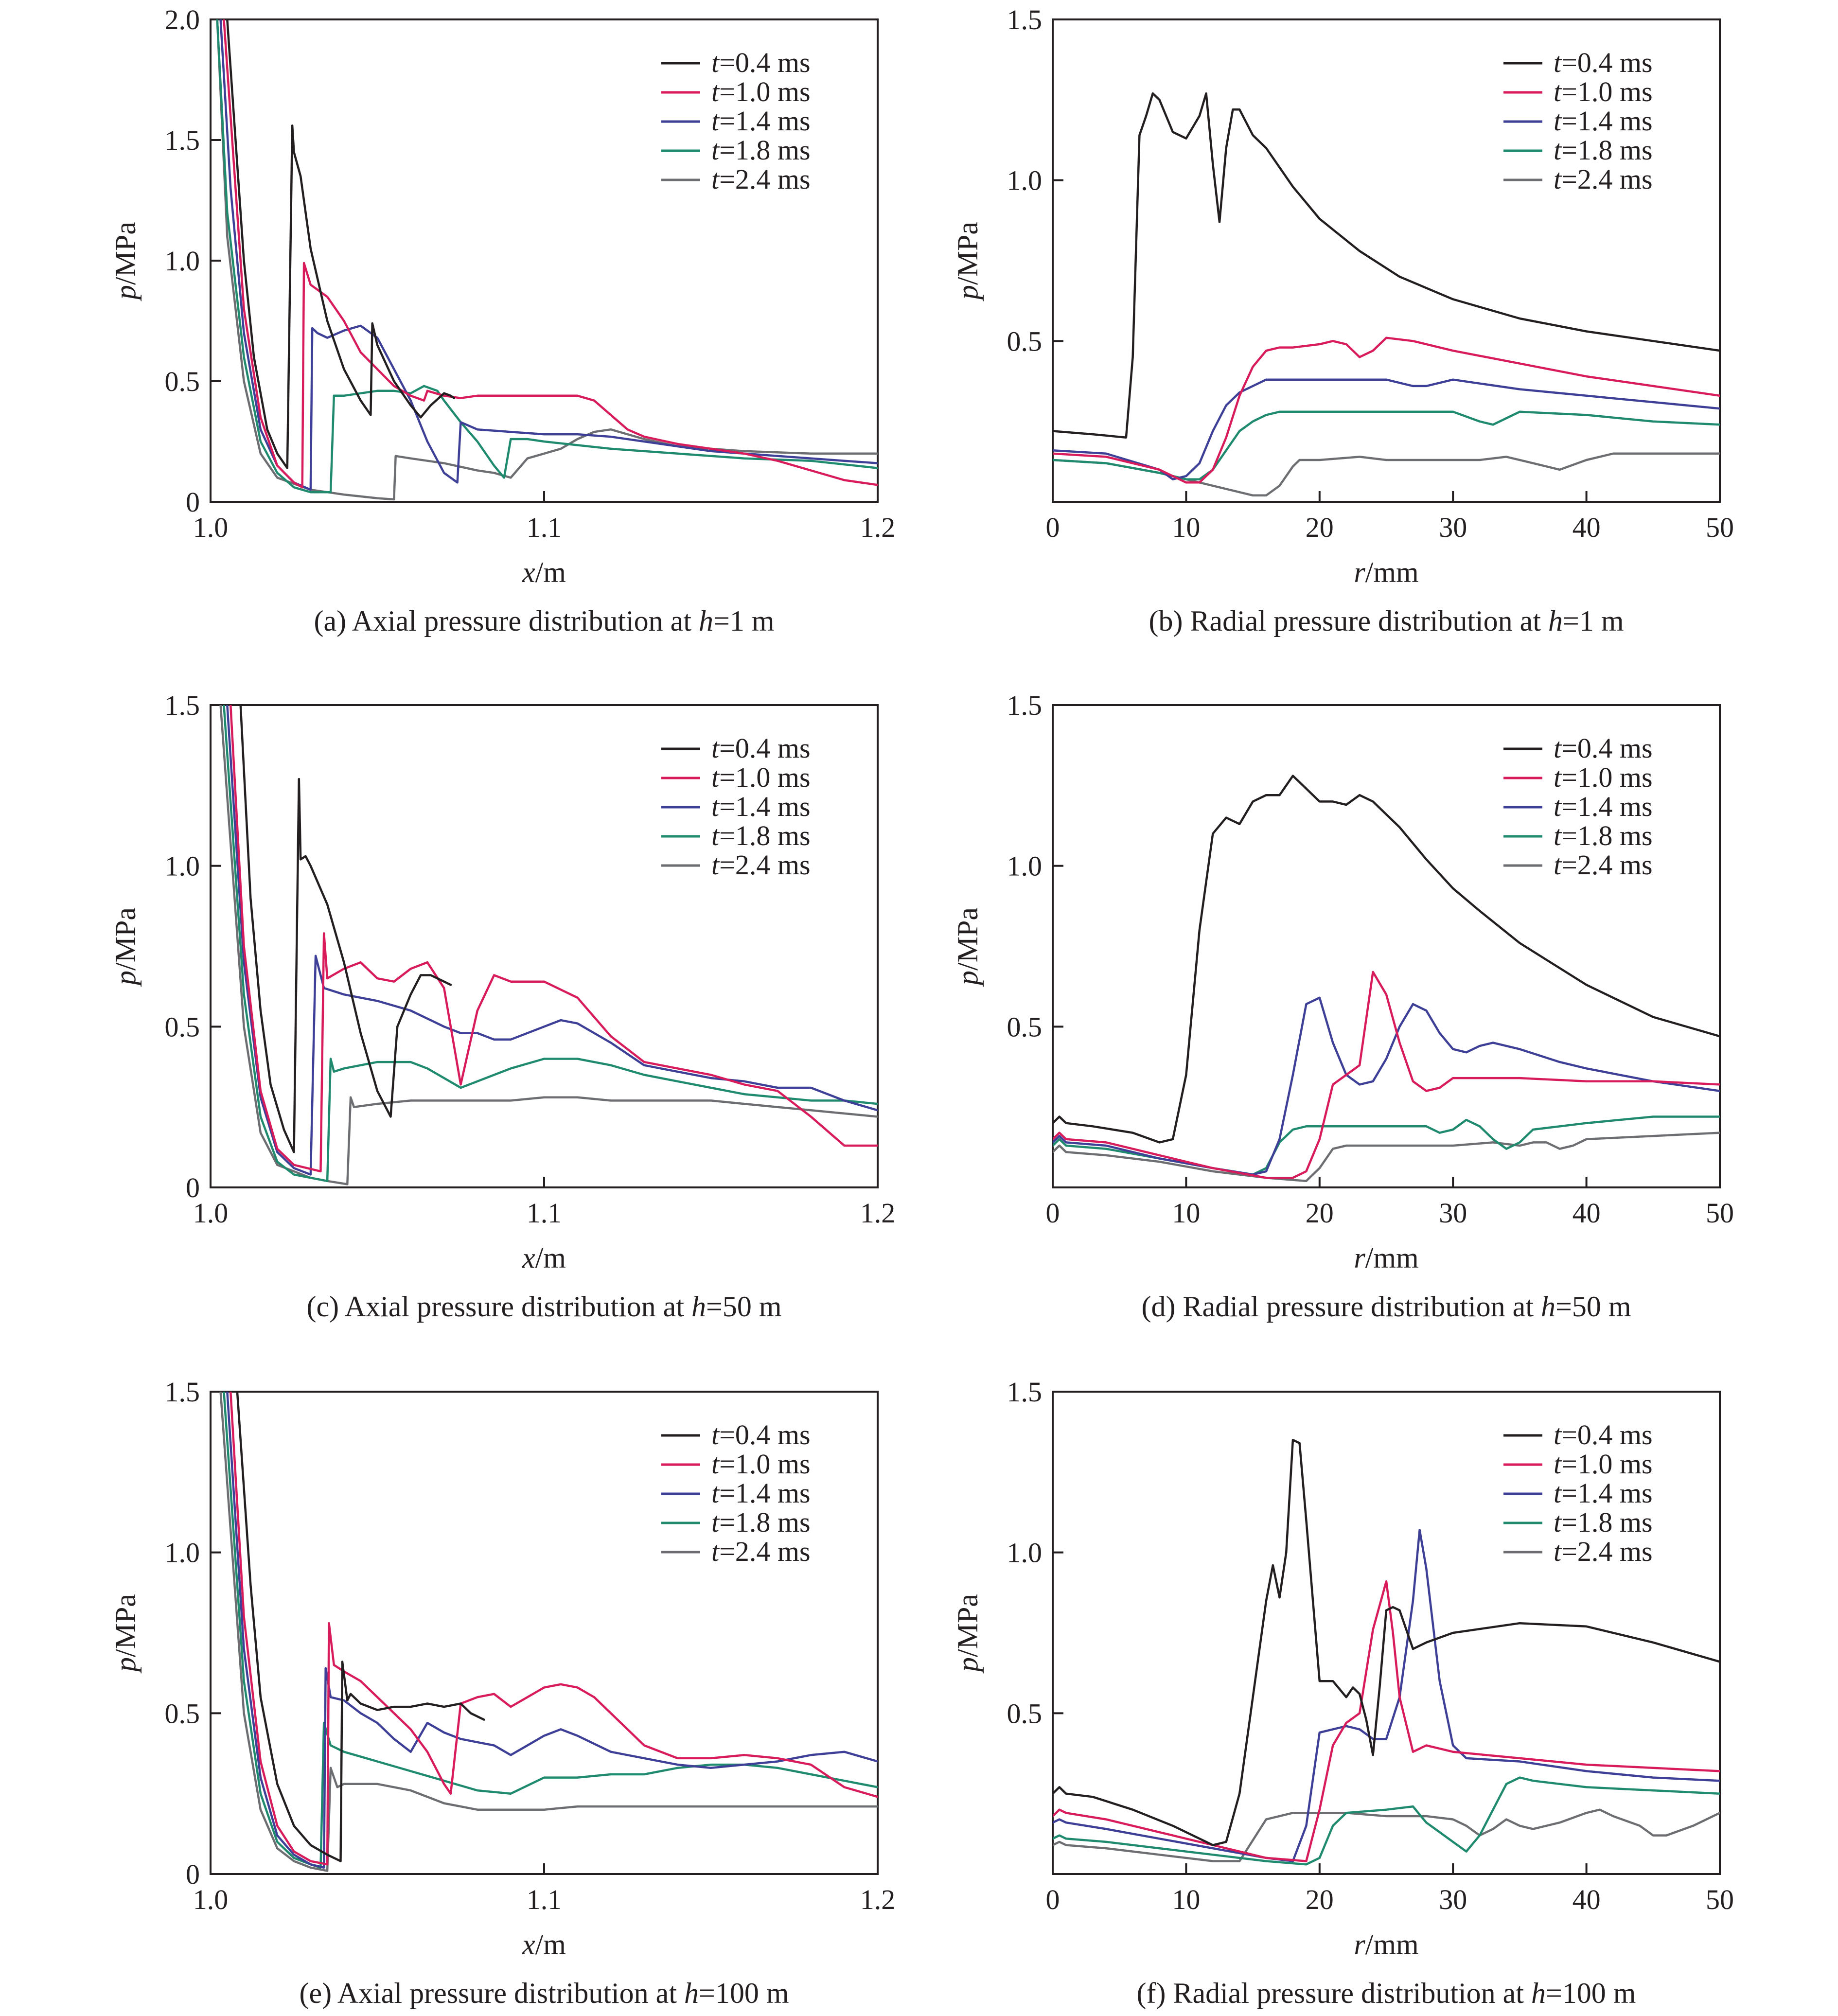 Image resolution: width=1838 pixels, height=2016 pixels. Describe the element at coordinates (1603, 865) in the screenshot. I see `legend-label: t=2.4 ms` at that location.